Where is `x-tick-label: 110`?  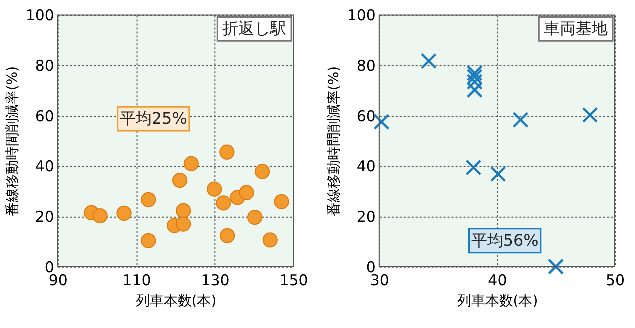 x-tick-label: 110 is located at coordinates (137, 280).